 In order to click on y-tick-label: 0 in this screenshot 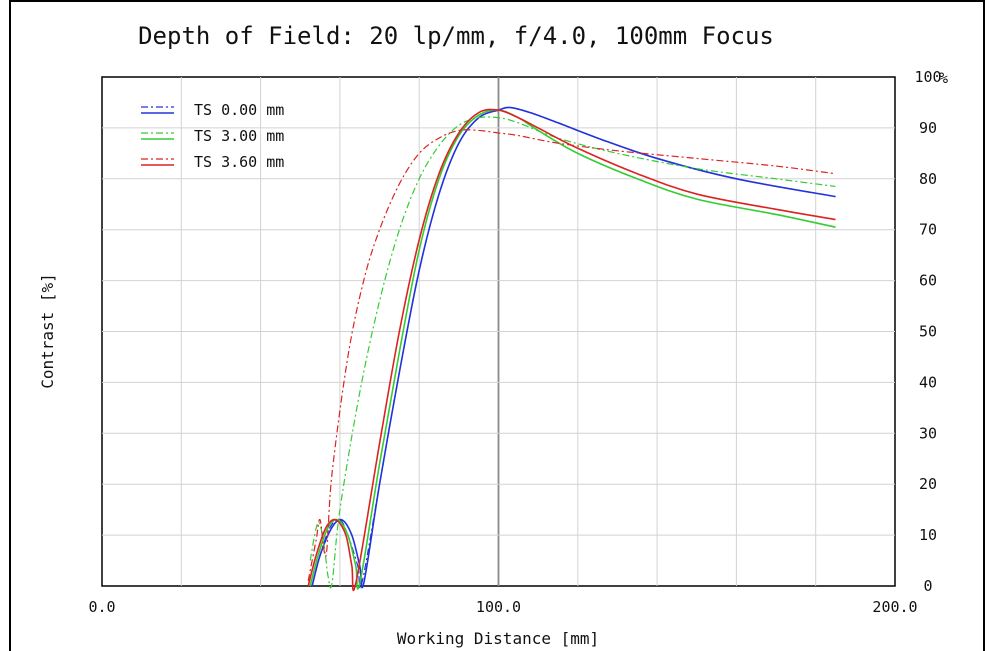, I will do `click(927, 586)`.